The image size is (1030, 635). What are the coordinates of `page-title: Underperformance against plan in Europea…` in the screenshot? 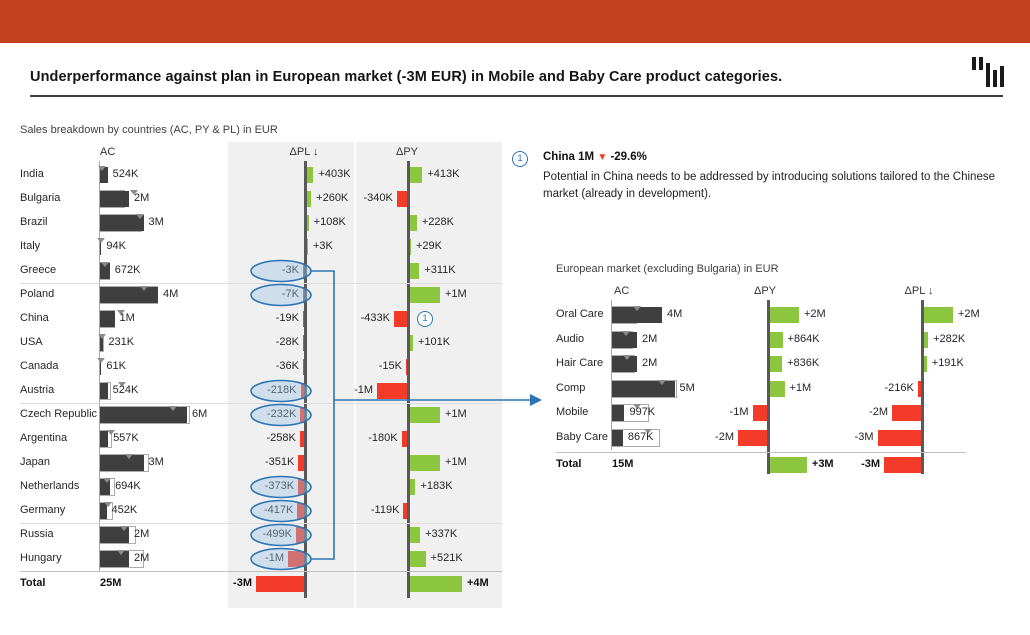 It's located at (406, 77).